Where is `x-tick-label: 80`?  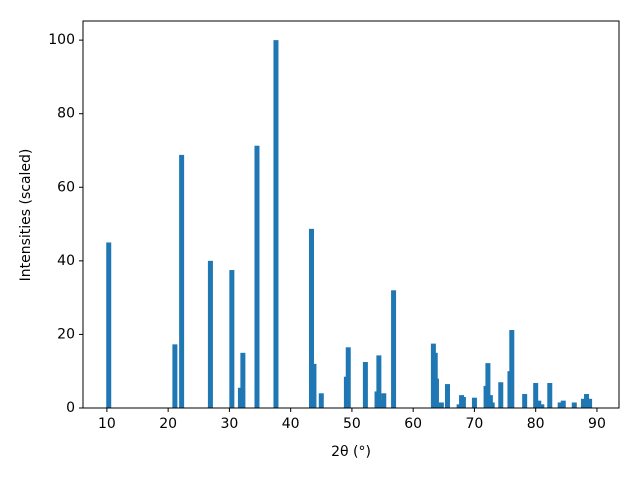 x-tick-label: 80 is located at coordinates (536, 424).